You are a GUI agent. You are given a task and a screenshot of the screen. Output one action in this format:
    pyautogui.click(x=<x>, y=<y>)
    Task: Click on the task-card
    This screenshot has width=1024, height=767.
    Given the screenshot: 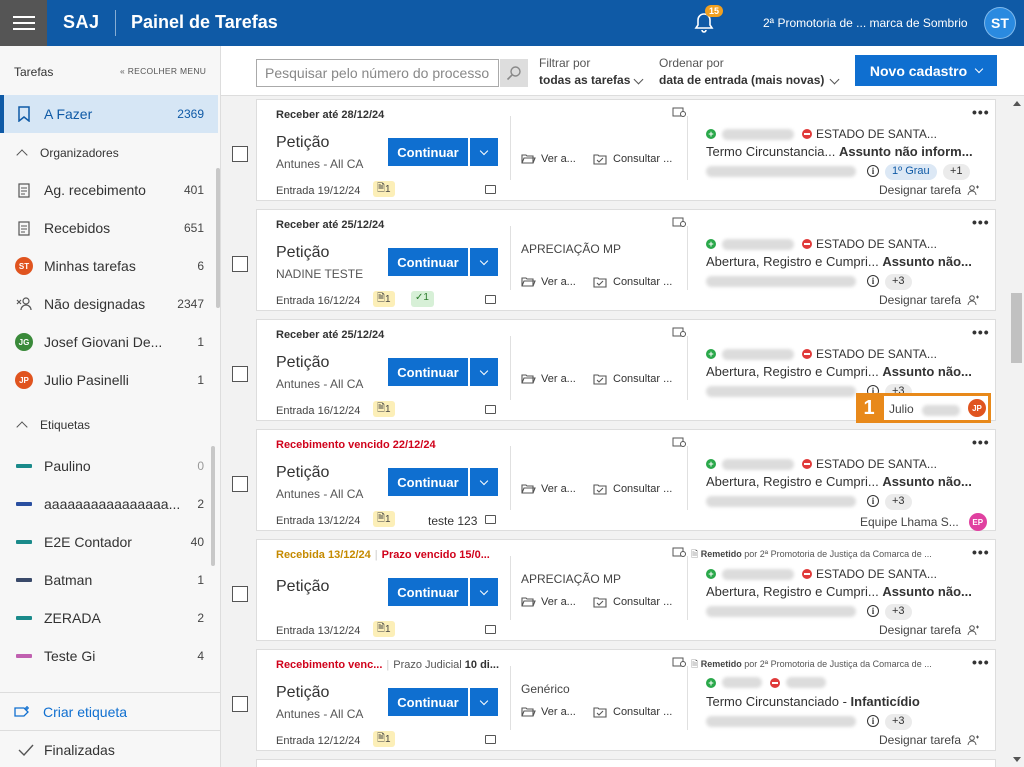 What is the action you would take?
    pyautogui.click(x=626, y=763)
    